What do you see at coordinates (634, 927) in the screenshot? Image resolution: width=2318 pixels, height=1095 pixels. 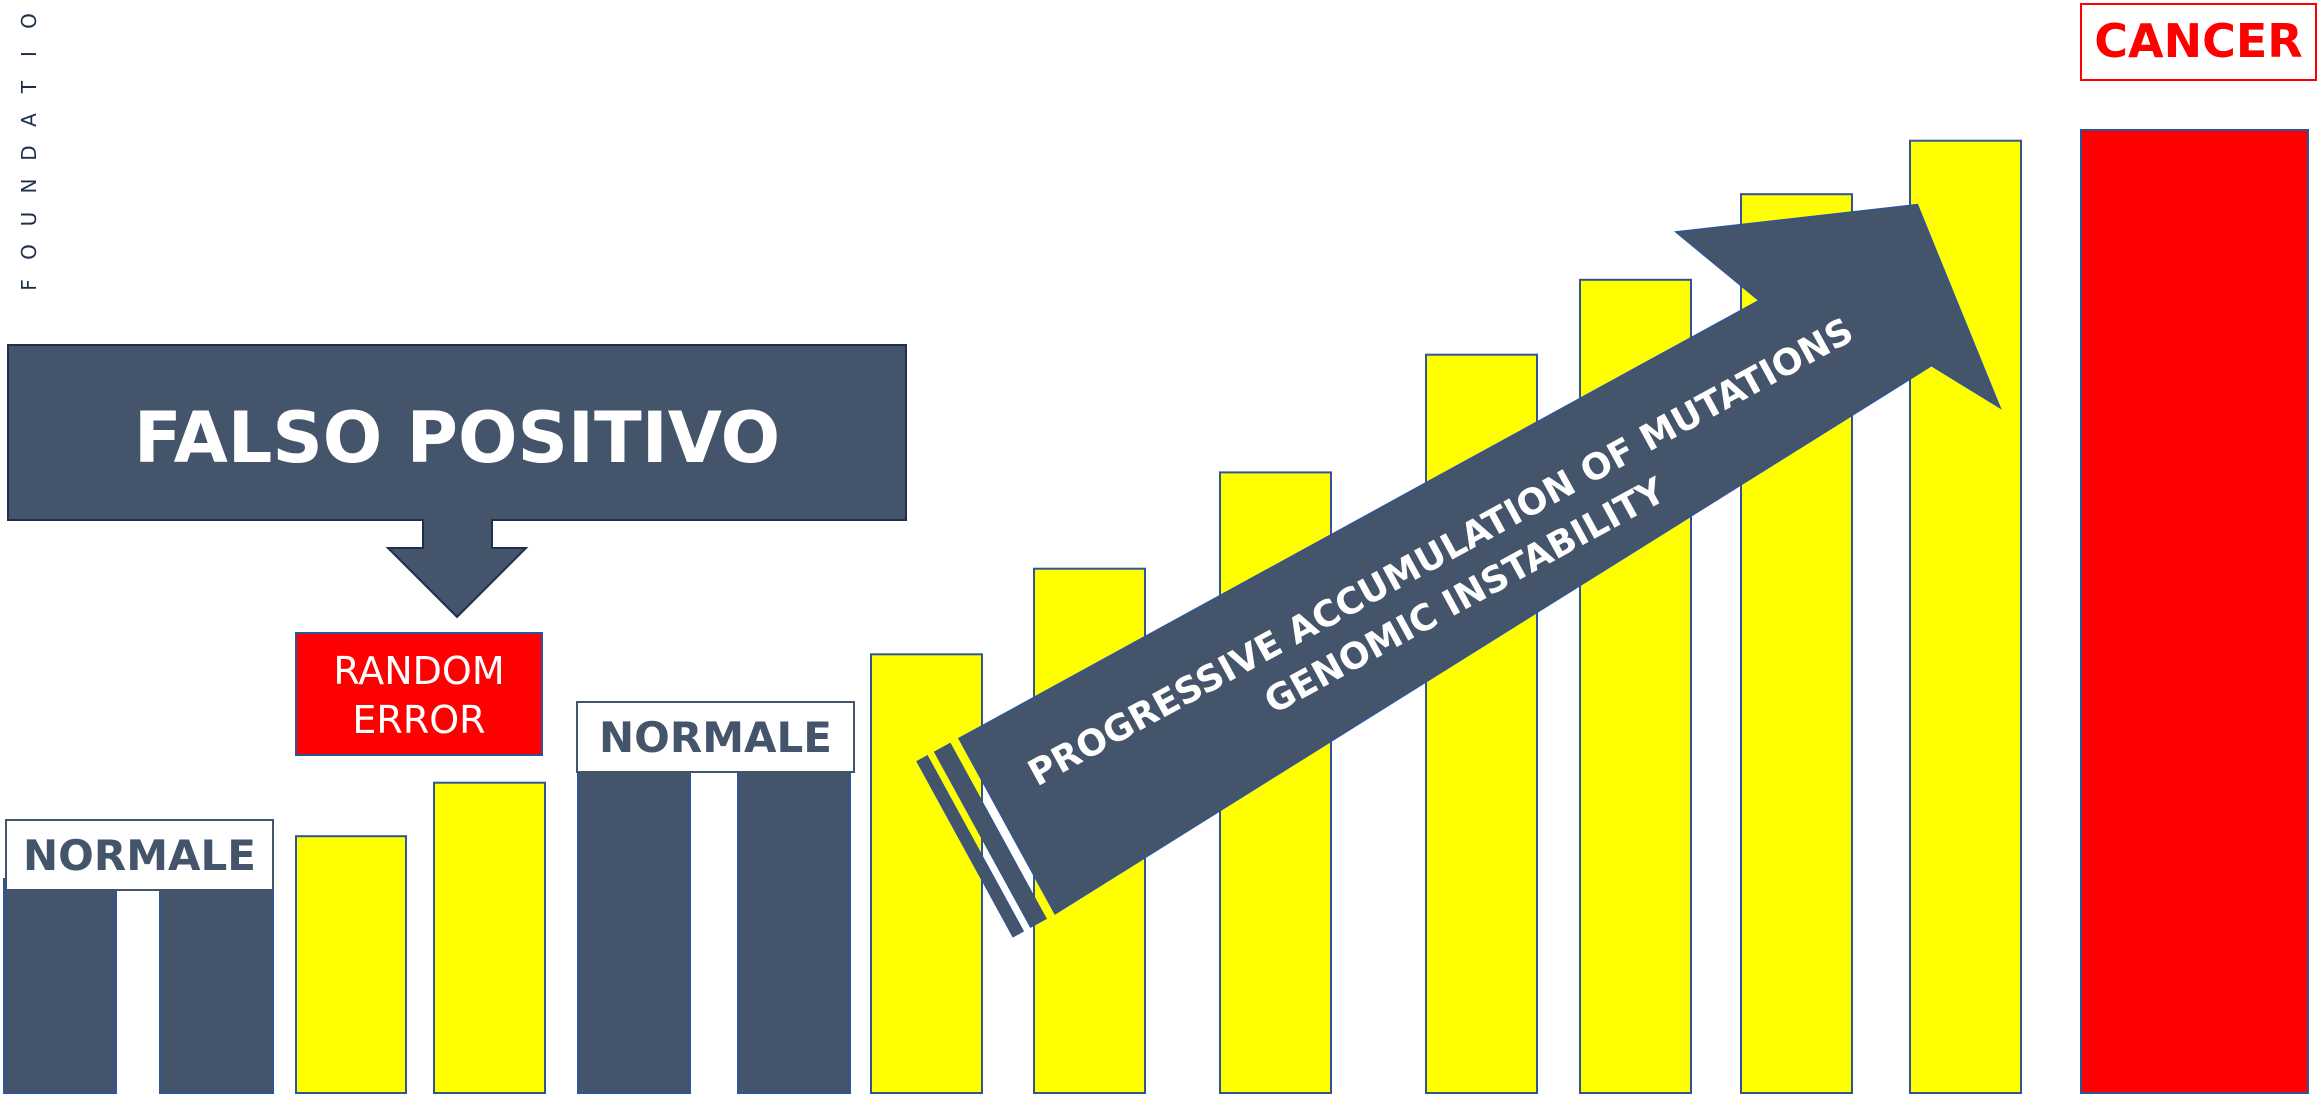 I see `bar-5-normal` at bounding box center [634, 927].